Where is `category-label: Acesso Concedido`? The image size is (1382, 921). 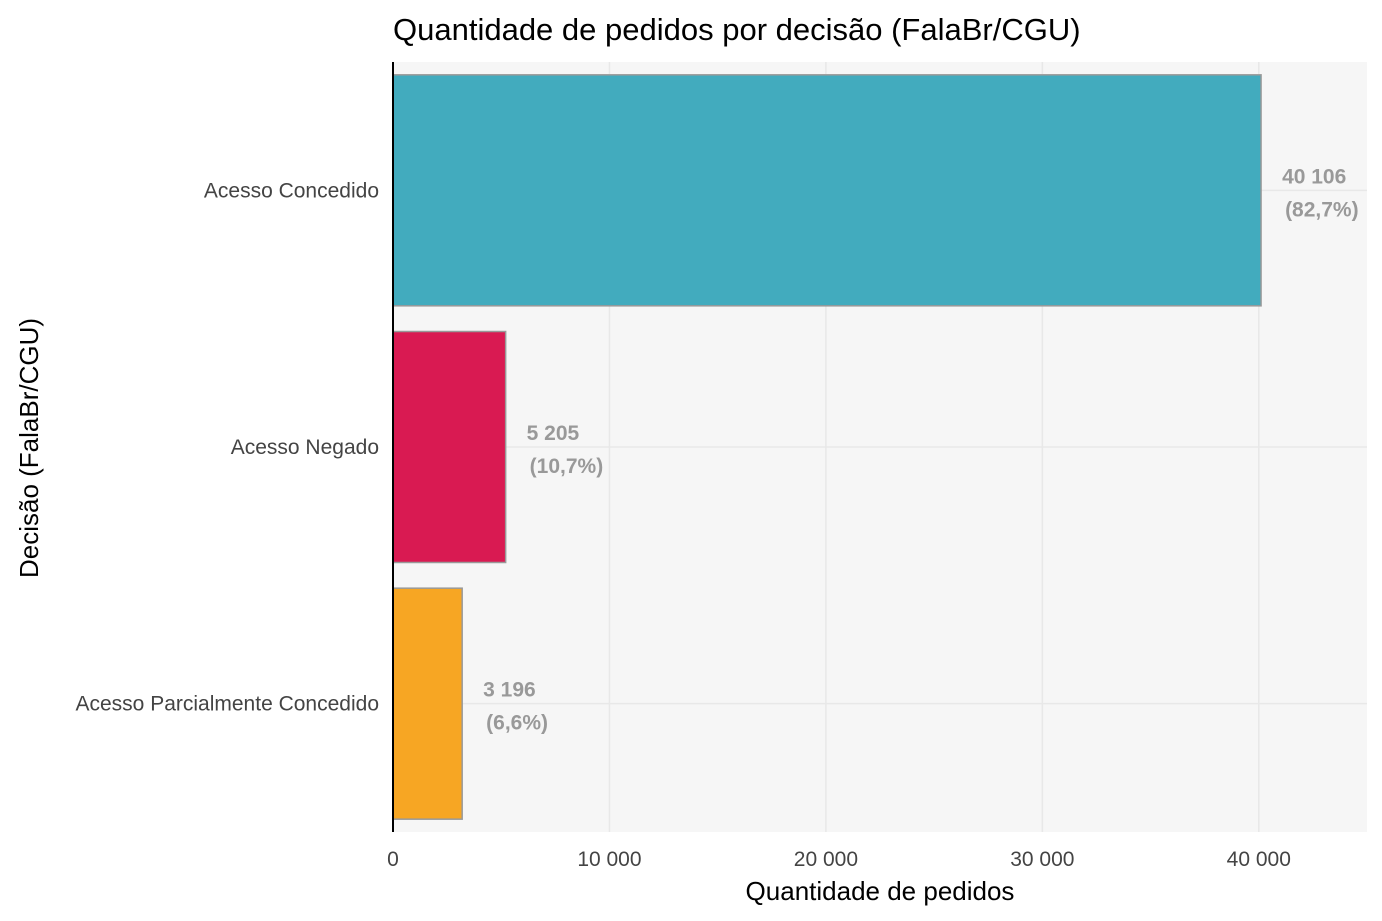
category-label: Acesso Concedido is located at coordinates (291, 190).